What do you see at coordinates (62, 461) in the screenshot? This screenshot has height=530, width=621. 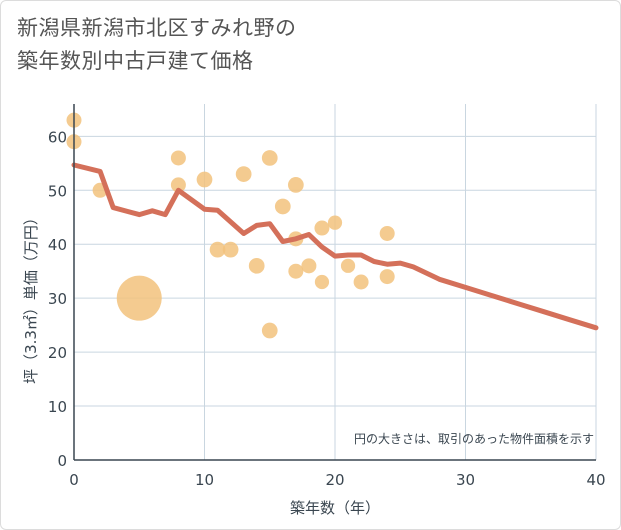 I see `y-tick-label-0: 0` at bounding box center [62, 461].